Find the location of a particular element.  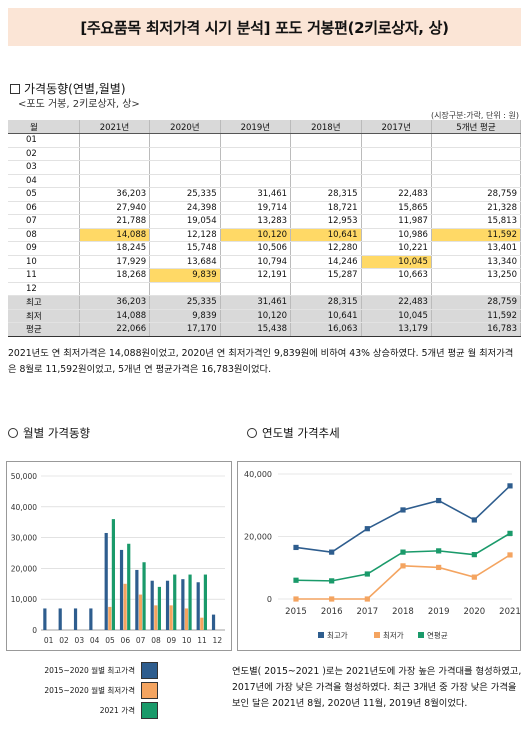

table-row: 01 is located at coordinates (265, 140).